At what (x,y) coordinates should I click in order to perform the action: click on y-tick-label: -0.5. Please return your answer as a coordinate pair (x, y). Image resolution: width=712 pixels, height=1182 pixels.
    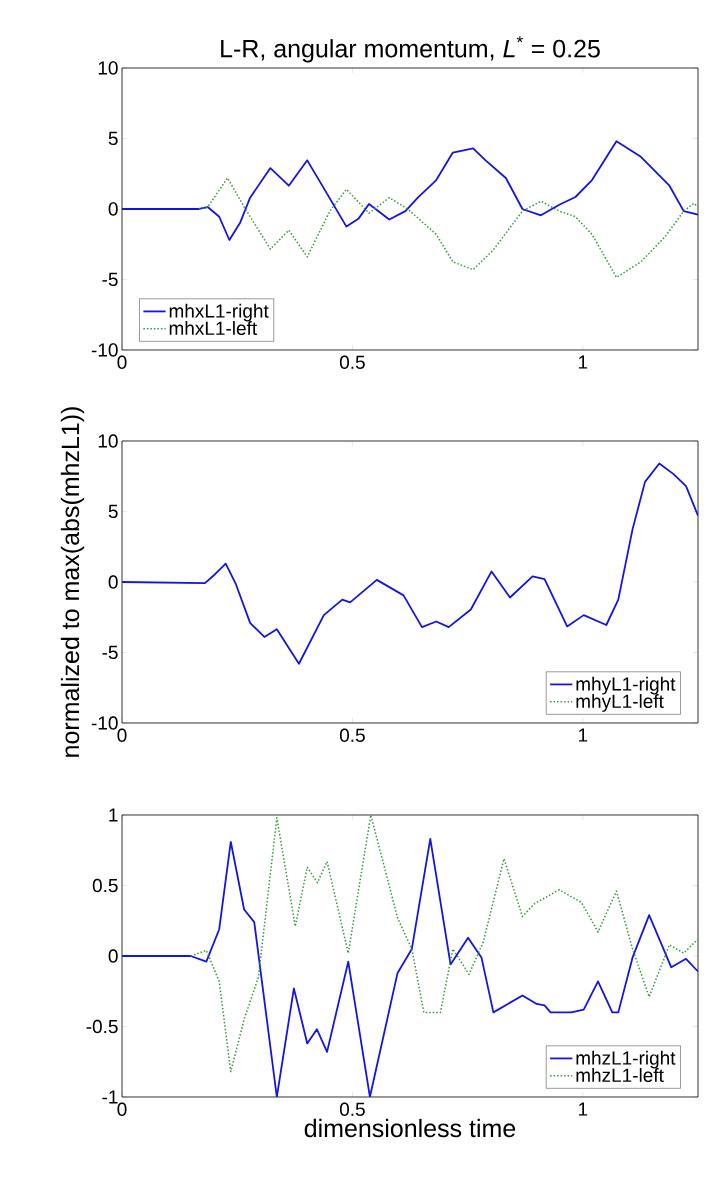
    Looking at the image, I should click on (102, 1026).